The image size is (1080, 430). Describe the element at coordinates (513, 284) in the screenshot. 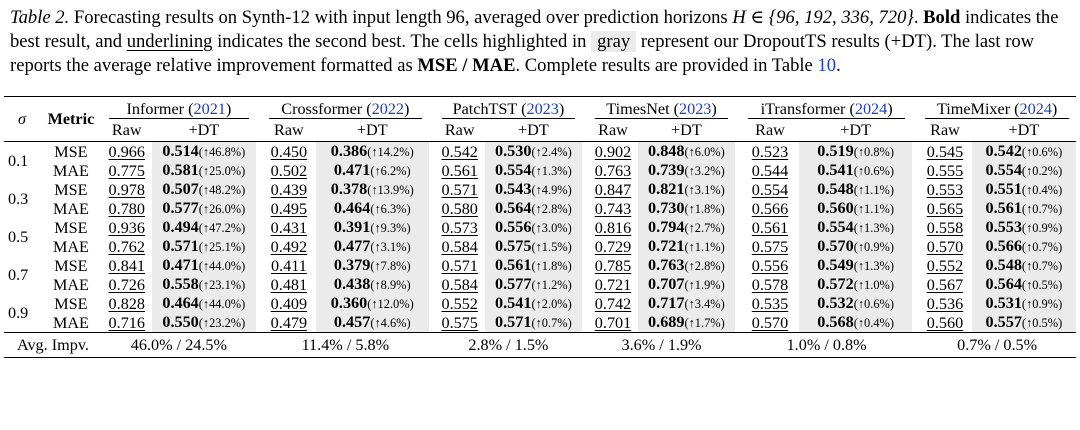

I see `dt-value: 0.577` at that location.